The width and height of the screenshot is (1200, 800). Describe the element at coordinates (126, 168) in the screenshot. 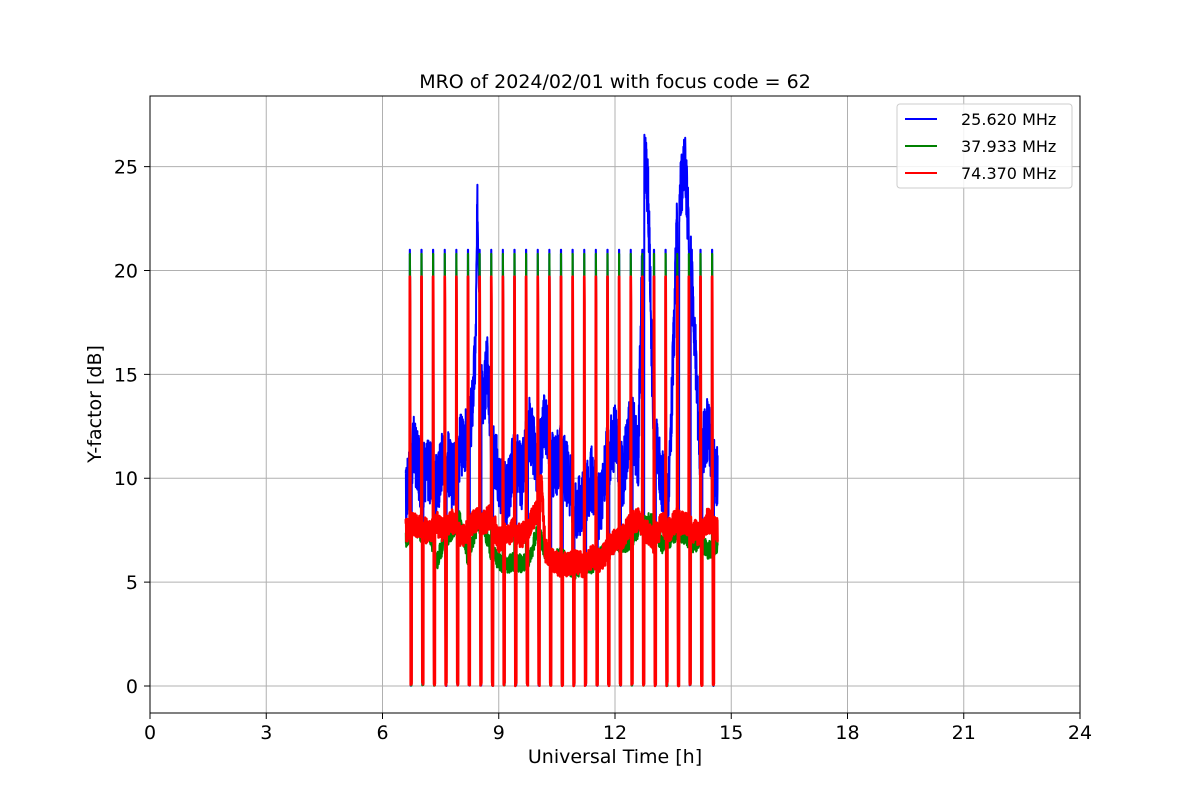

I see `y-tick-label: 25` at that location.